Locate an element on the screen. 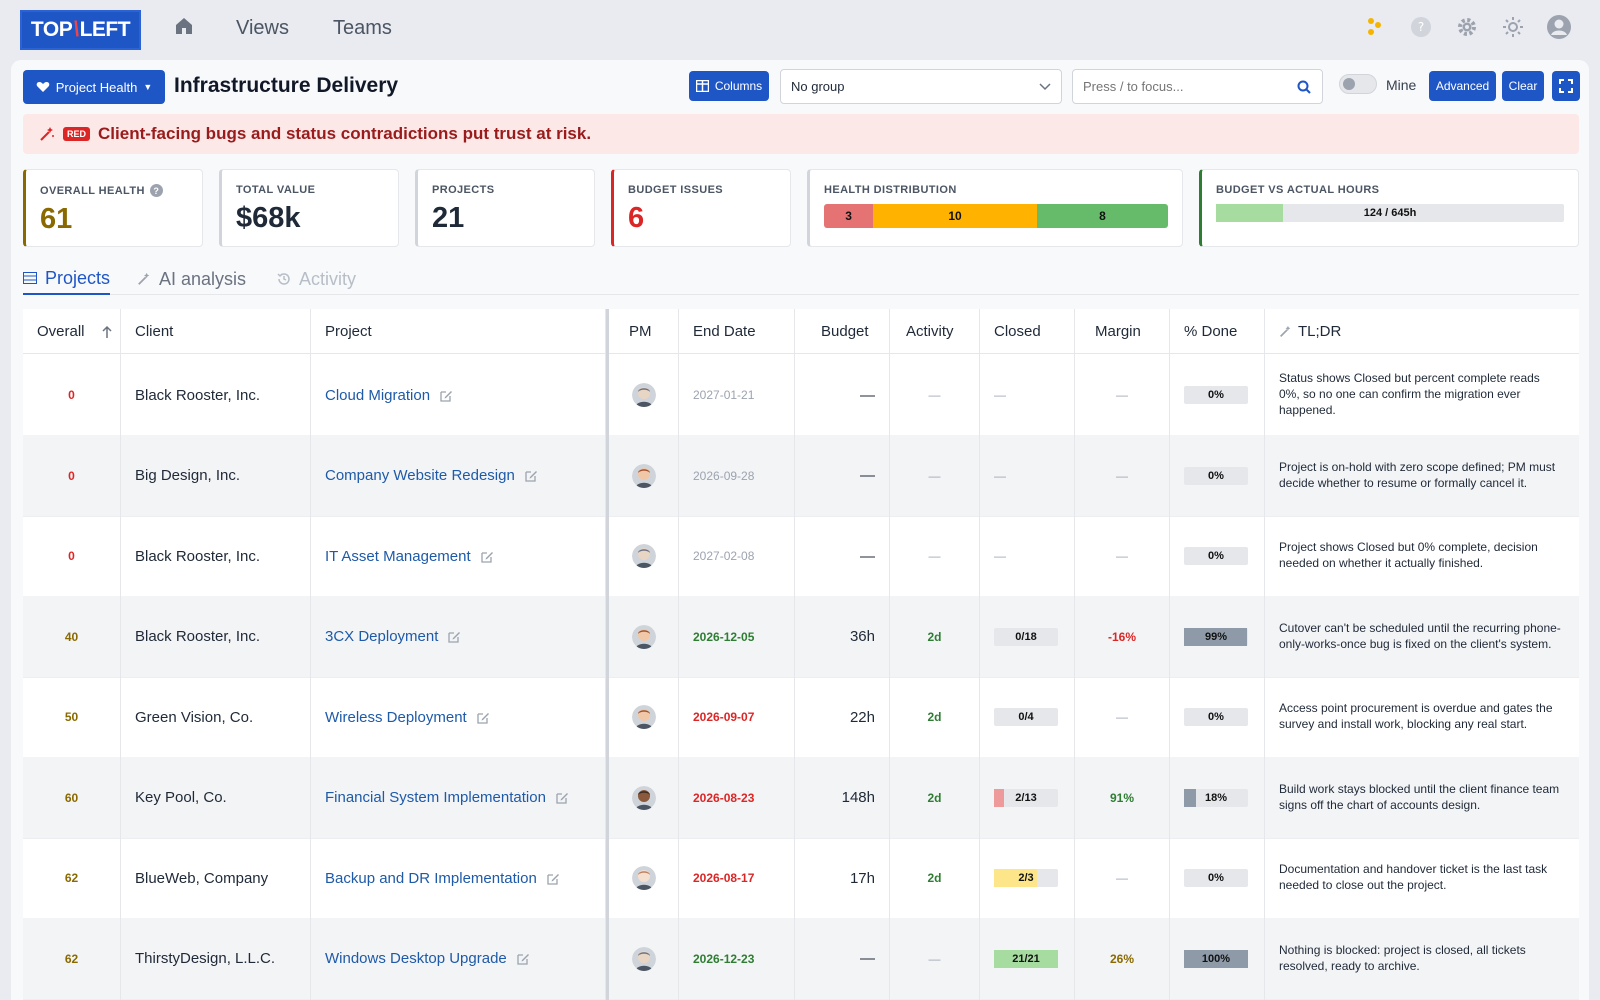  project-link: Wireless Deployment is located at coordinates (396, 717).